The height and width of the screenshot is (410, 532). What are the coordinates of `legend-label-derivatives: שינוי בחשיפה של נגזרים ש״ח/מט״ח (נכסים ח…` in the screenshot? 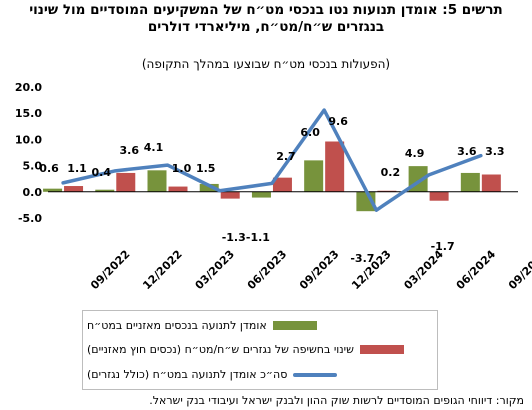 It's located at (220, 349).